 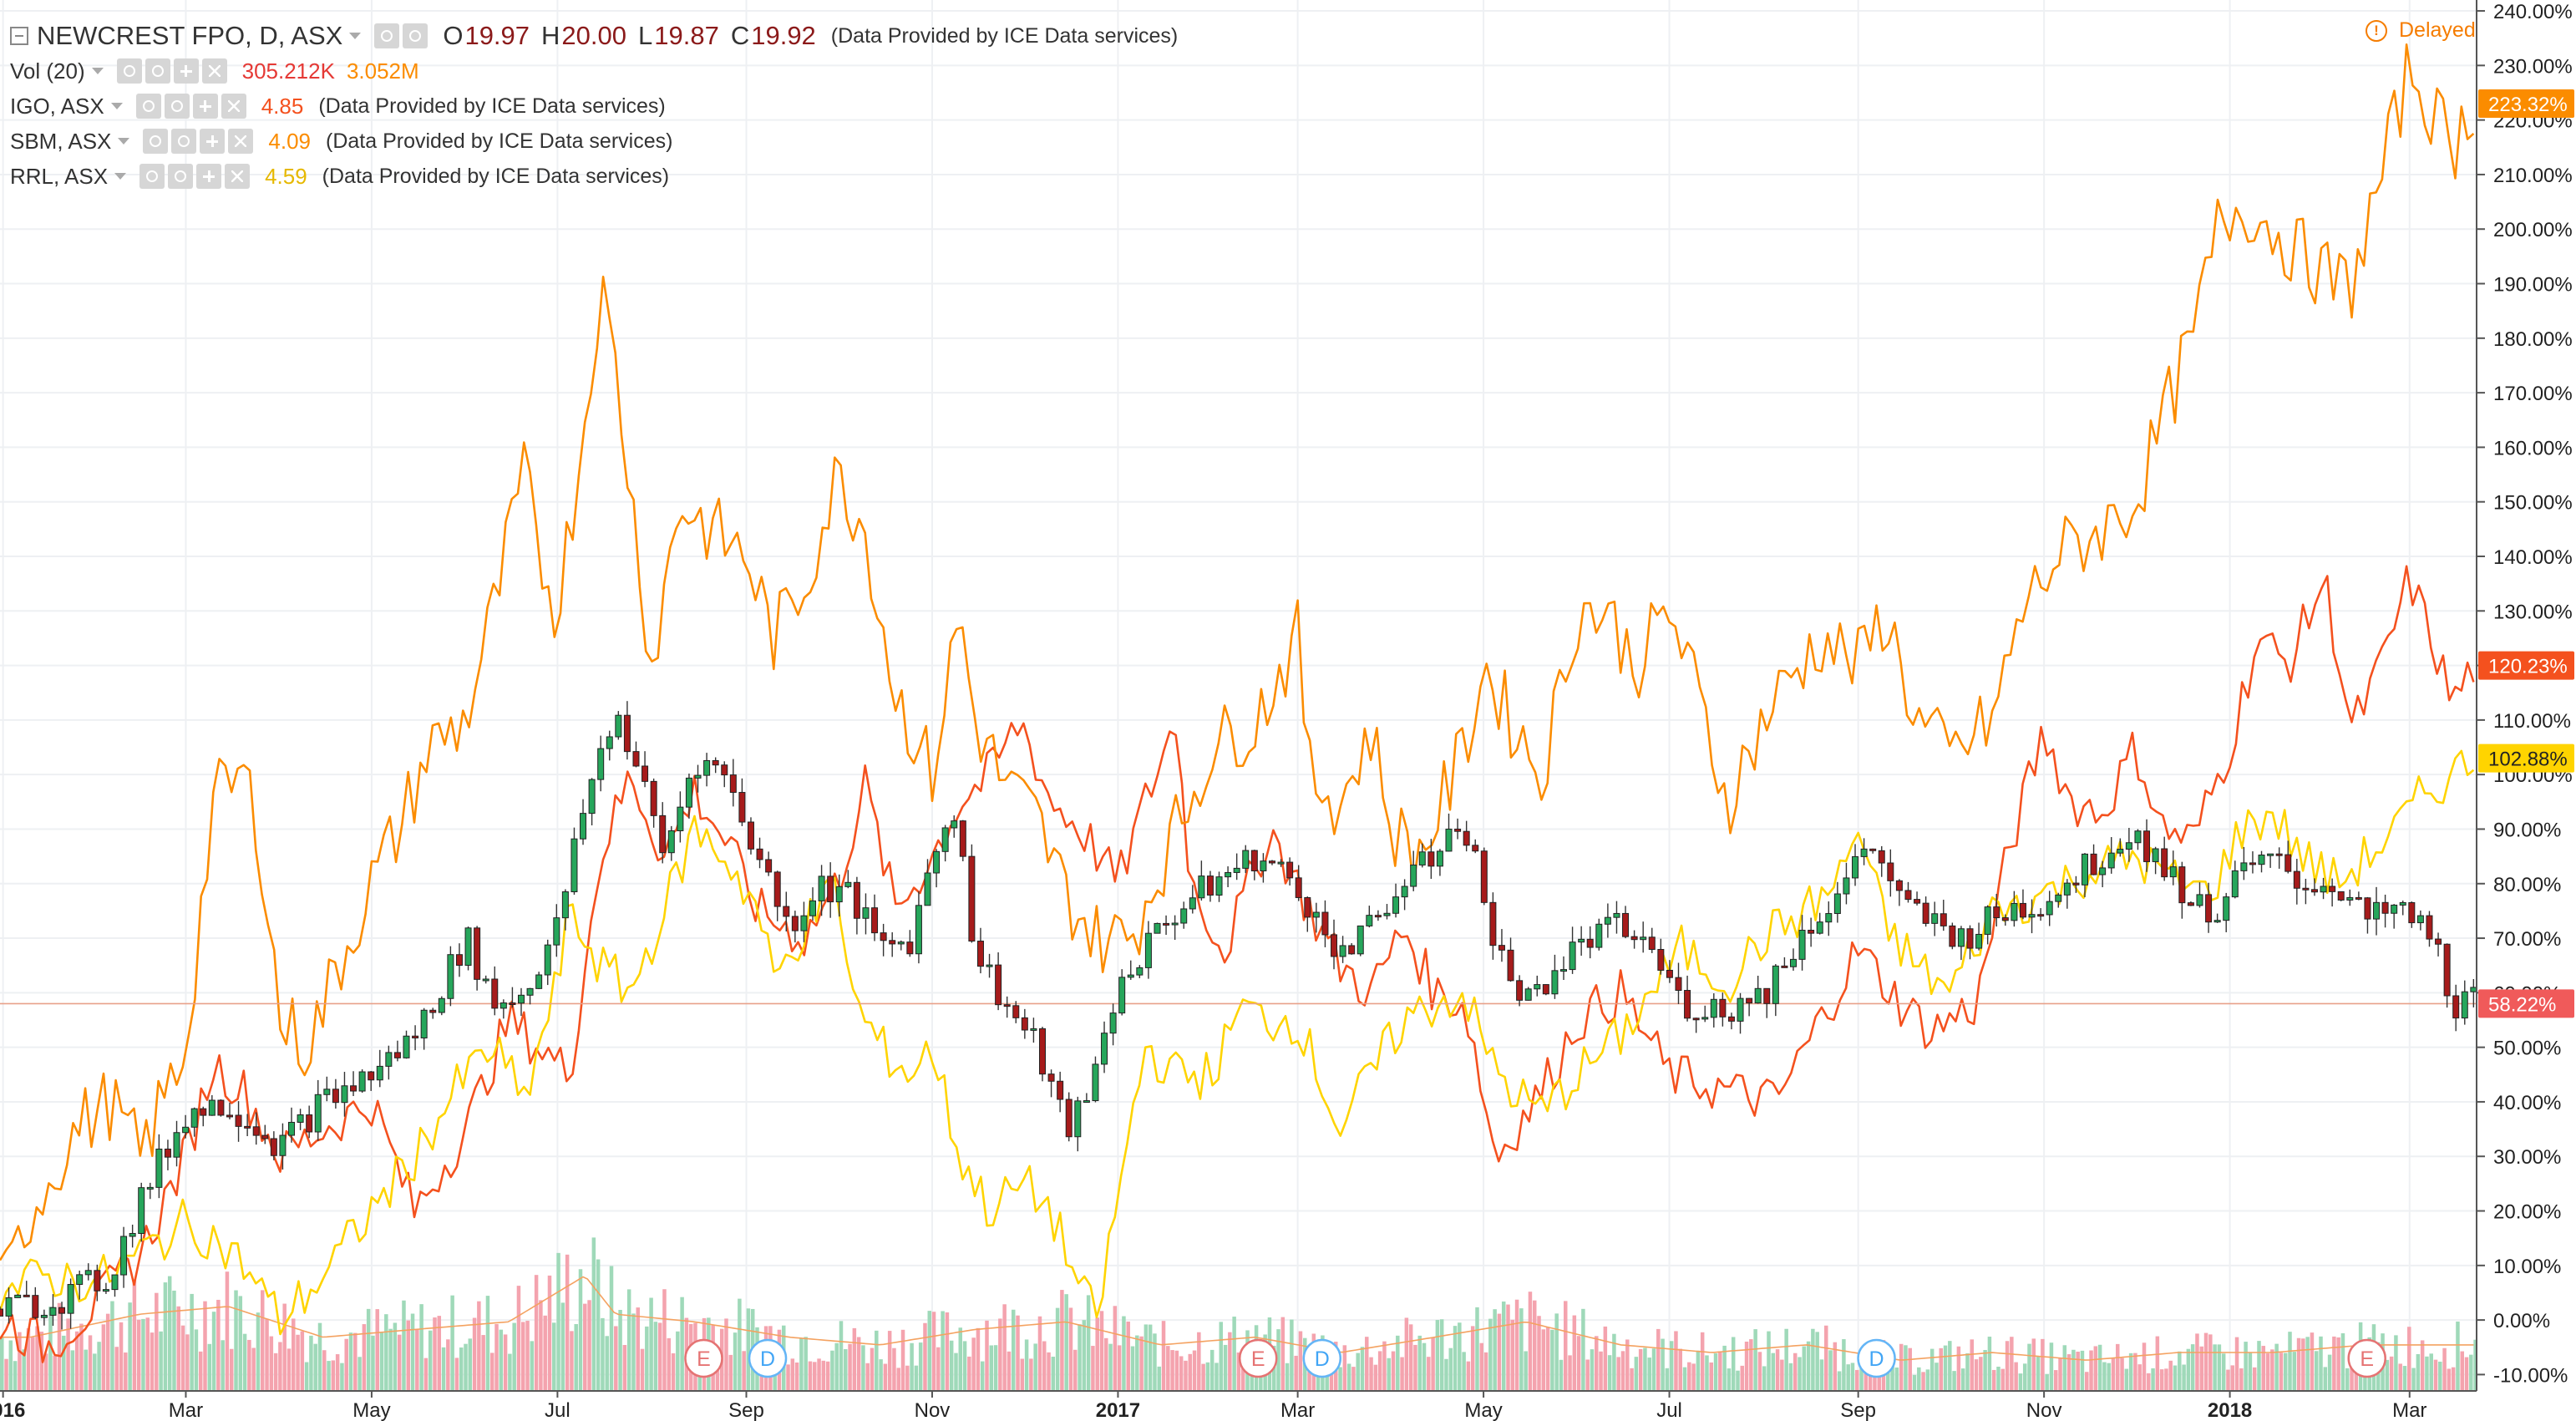 What do you see at coordinates (1258, 1359) in the screenshot?
I see `event-marker-letter: E` at bounding box center [1258, 1359].